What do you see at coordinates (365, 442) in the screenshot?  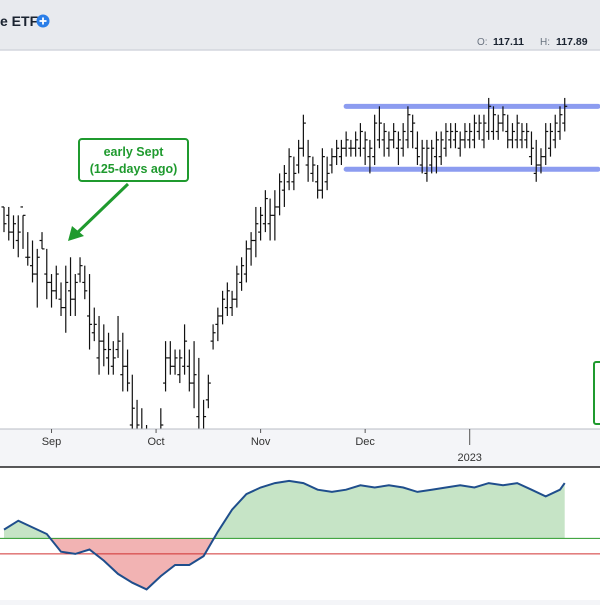 I see `x-tick-label: Dec` at bounding box center [365, 442].